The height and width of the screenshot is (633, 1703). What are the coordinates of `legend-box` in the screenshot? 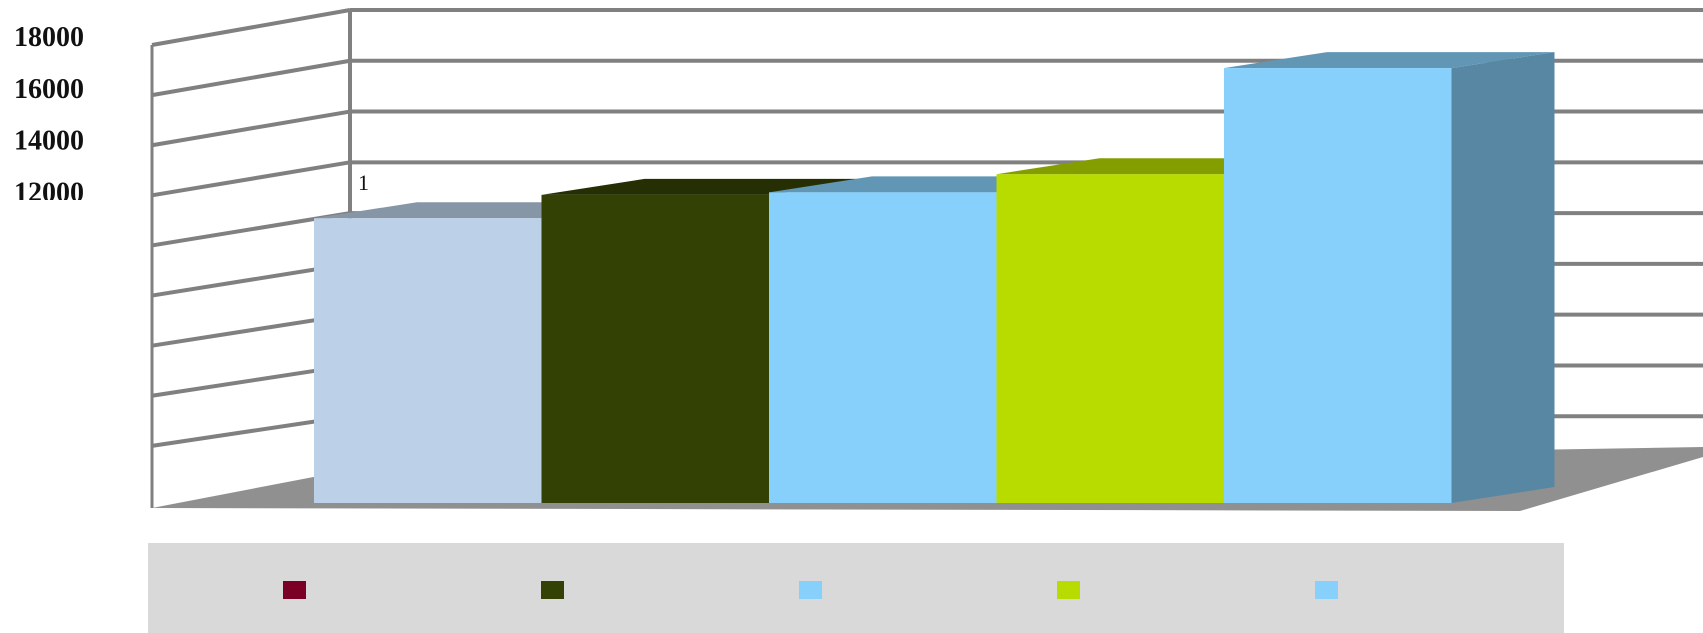 It's located at (856, 588).